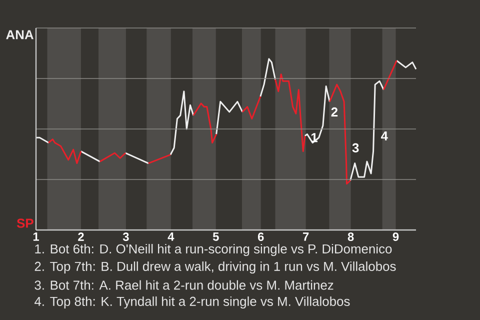 The height and width of the screenshot is (320, 480). Describe the element at coordinates (213, 250) in the screenshot. I see `text: 1. Bot 6th: D. O'Neill hit a run-scoring single vs P. DiDomenico` at that location.